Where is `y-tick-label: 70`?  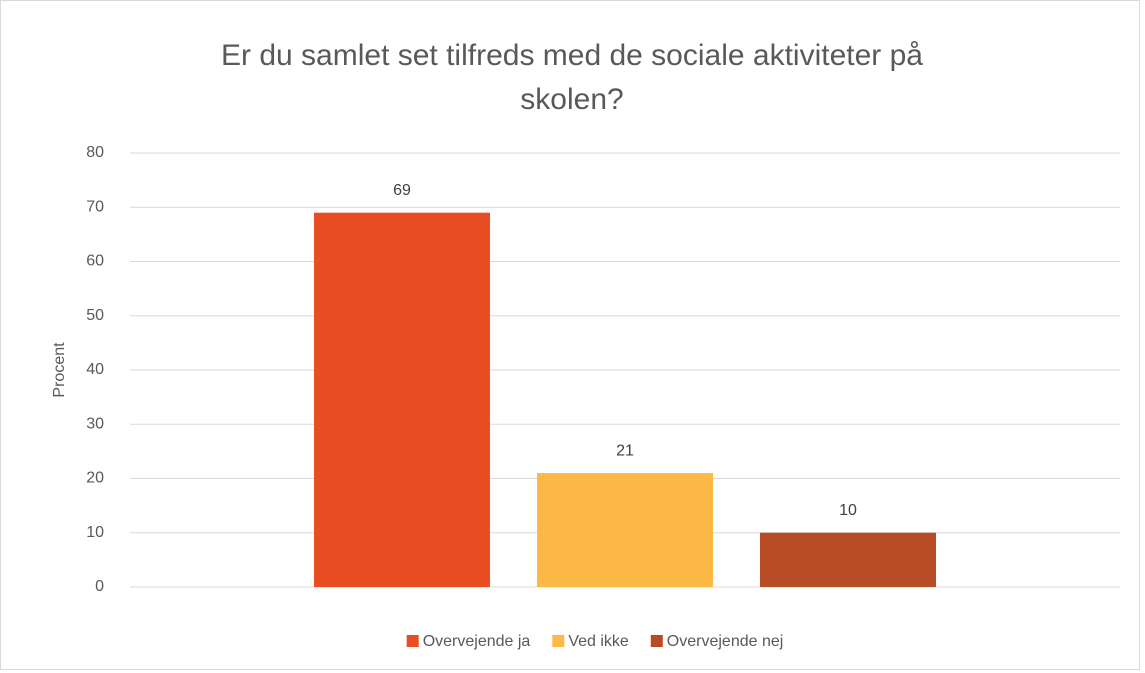 y-tick-label: 70 is located at coordinates (95, 206).